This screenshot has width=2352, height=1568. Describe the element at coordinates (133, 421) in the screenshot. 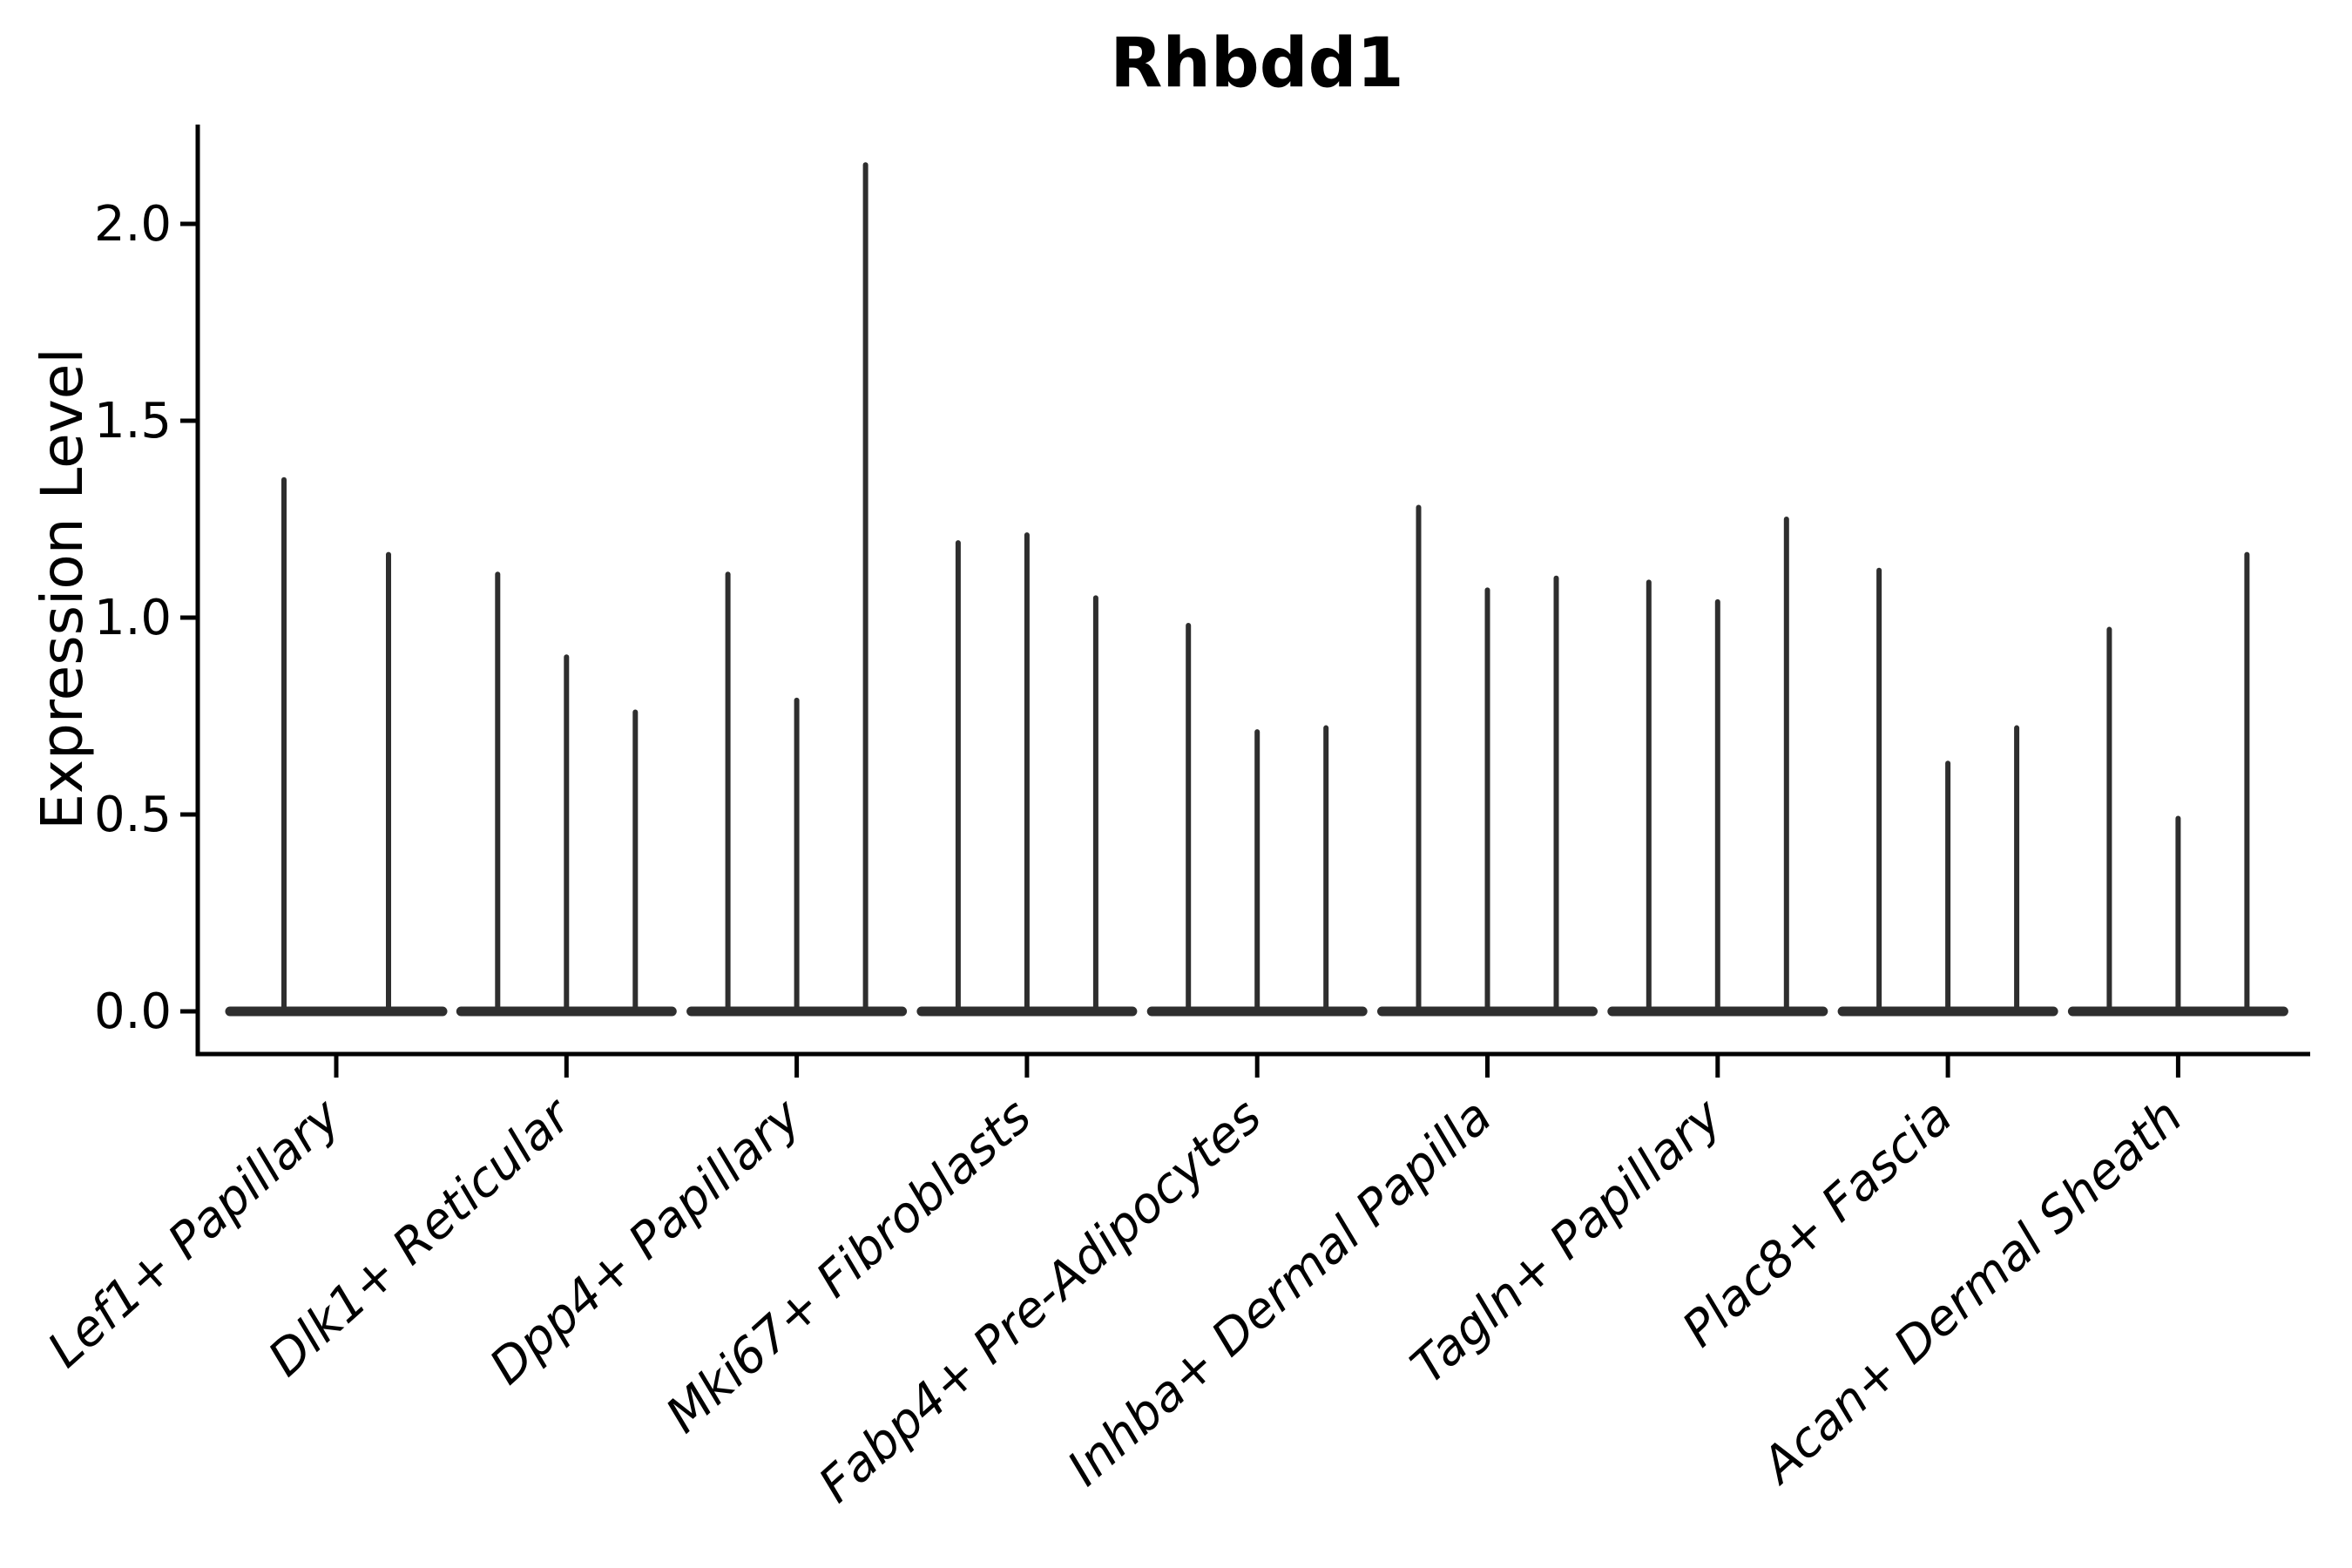

I see `y-tick-label: 1.5` at that location.